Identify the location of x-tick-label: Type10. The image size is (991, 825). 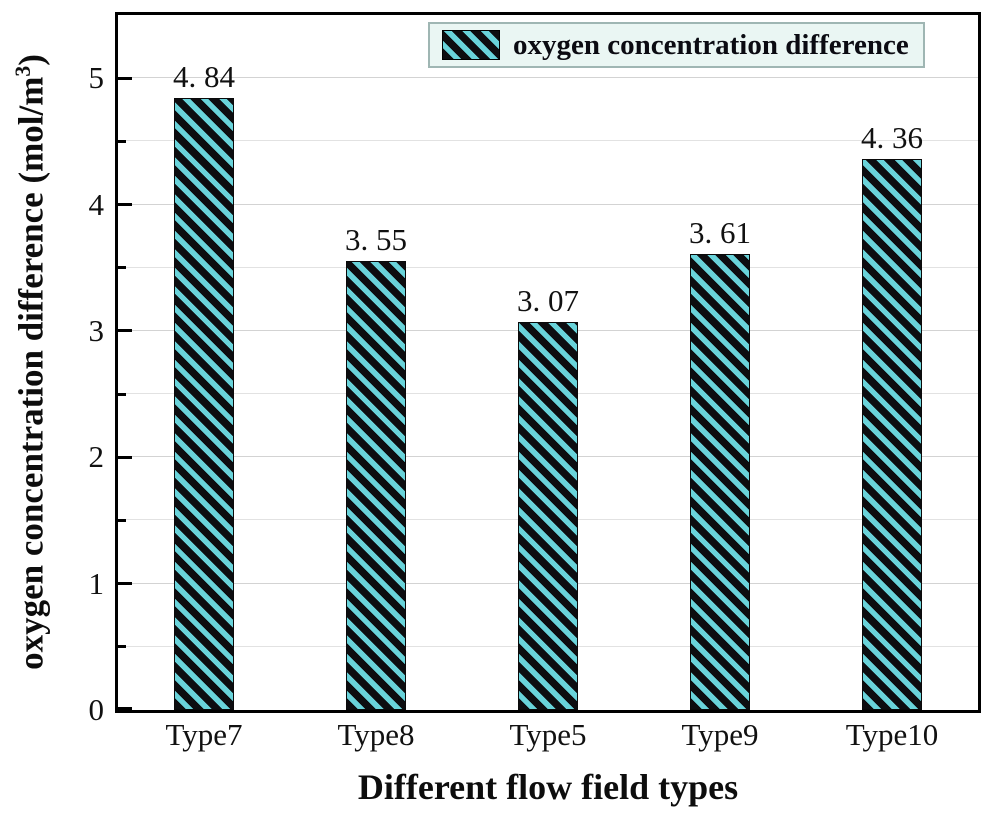
(892, 734).